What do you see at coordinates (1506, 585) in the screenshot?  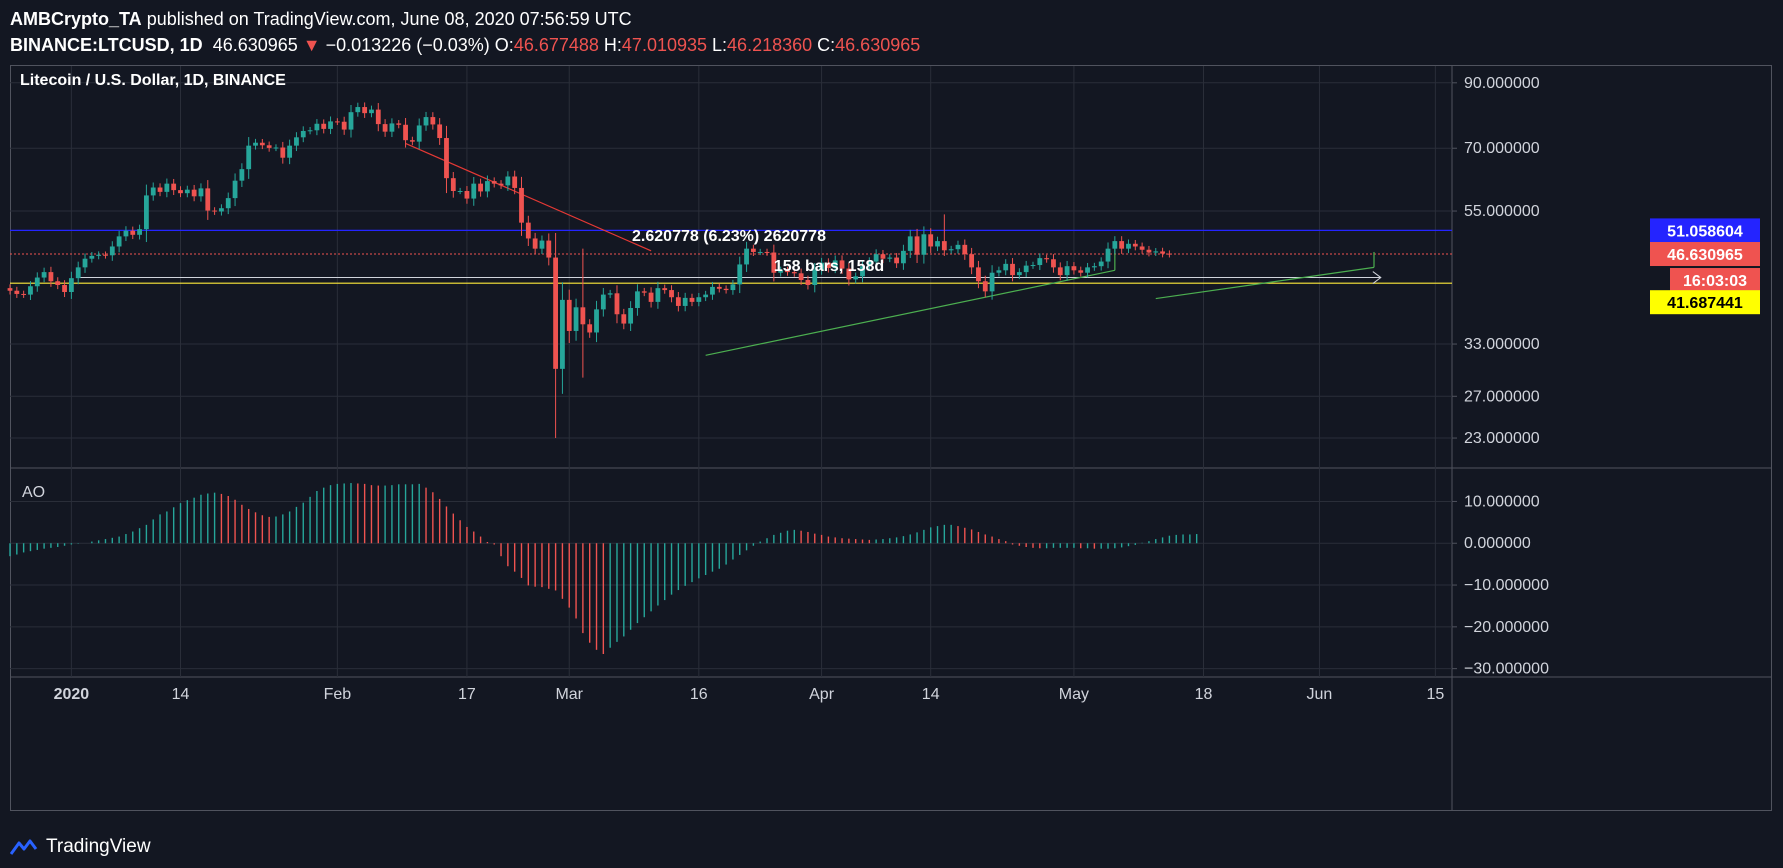 I see `ao-tick-label: −10.000000` at bounding box center [1506, 585].